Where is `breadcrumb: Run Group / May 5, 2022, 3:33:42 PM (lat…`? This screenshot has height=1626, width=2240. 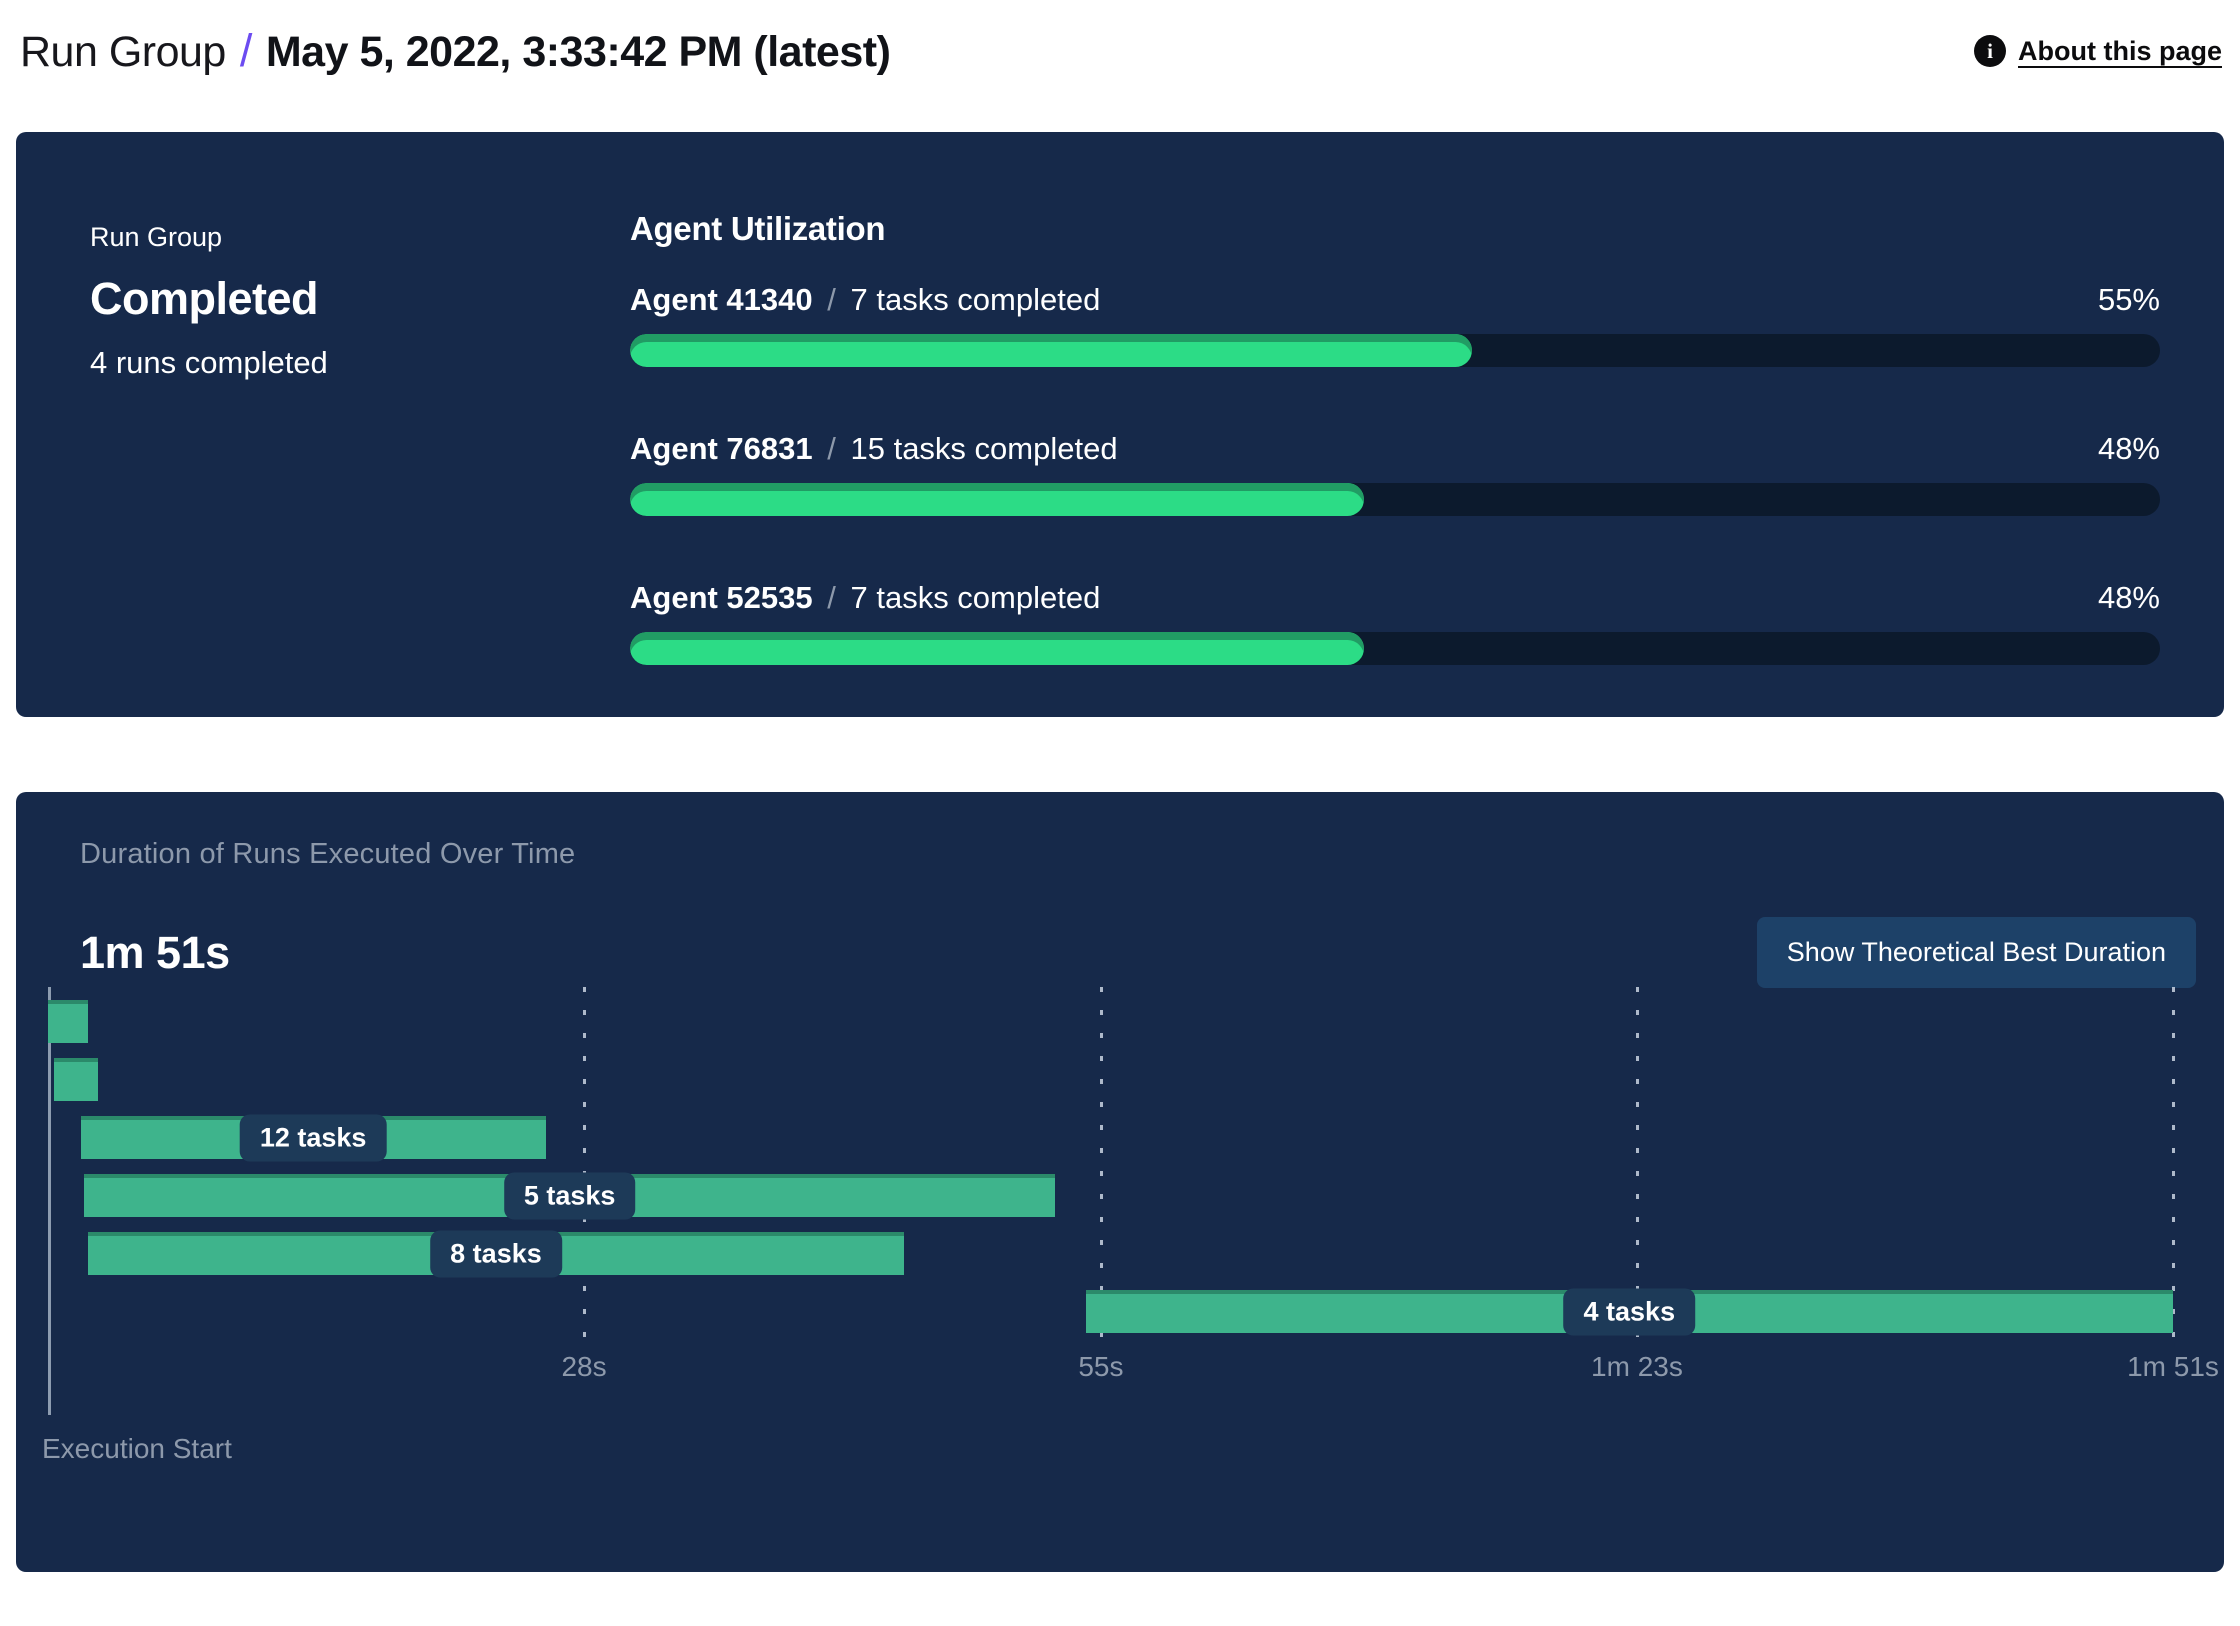 breadcrumb: Run Group / May 5, 2022, 3:33:42 PM (lat… is located at coordinates (455, 51).